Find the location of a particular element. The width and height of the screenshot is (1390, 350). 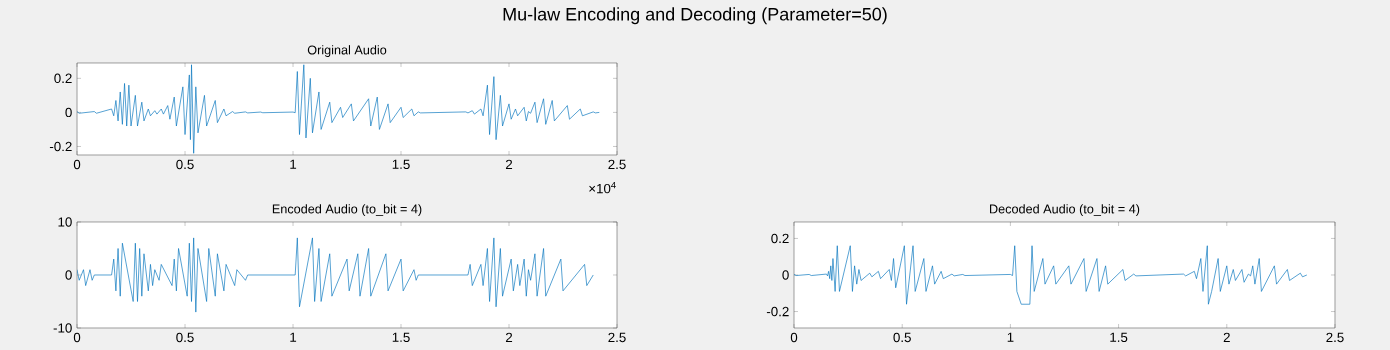

chart-title: Encoded Audio (to_bit = 4) is located at coordinates (347, 210).